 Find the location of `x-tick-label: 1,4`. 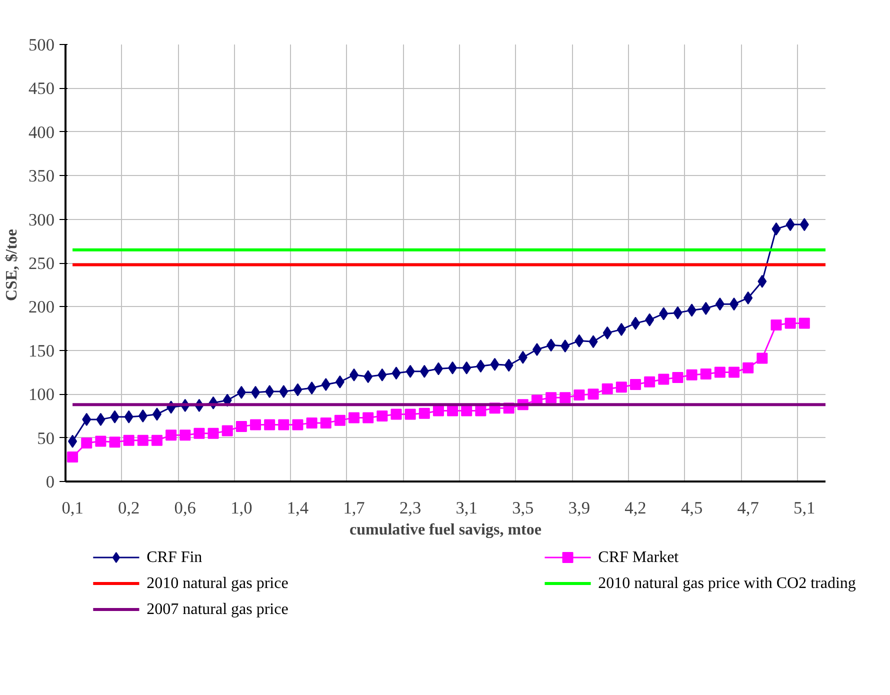

x-tick-label: 1,4 is located at coordinates (297, 508).